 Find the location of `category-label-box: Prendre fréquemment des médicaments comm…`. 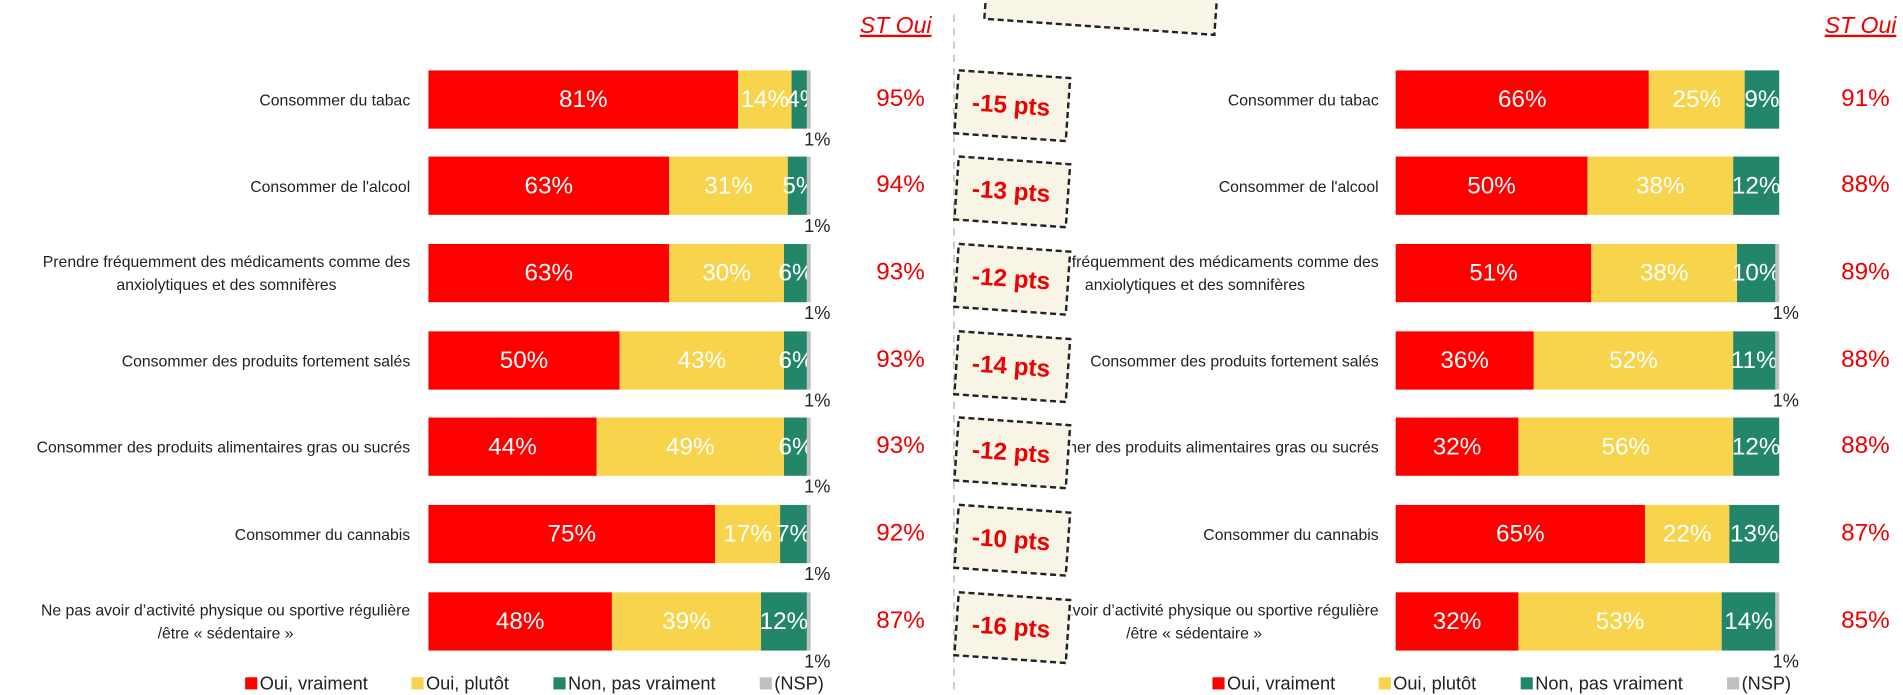

category-label-box: Prendre fréquemment des médicaments comm… is located at coordinates (1225, 272).